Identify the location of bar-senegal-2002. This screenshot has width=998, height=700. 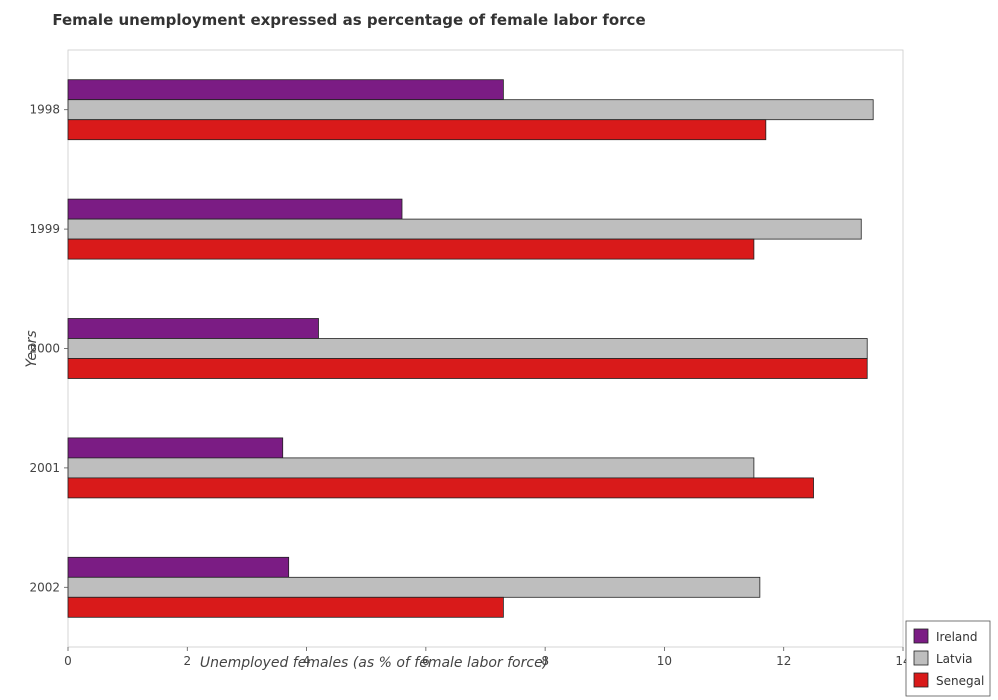
(285, 607).